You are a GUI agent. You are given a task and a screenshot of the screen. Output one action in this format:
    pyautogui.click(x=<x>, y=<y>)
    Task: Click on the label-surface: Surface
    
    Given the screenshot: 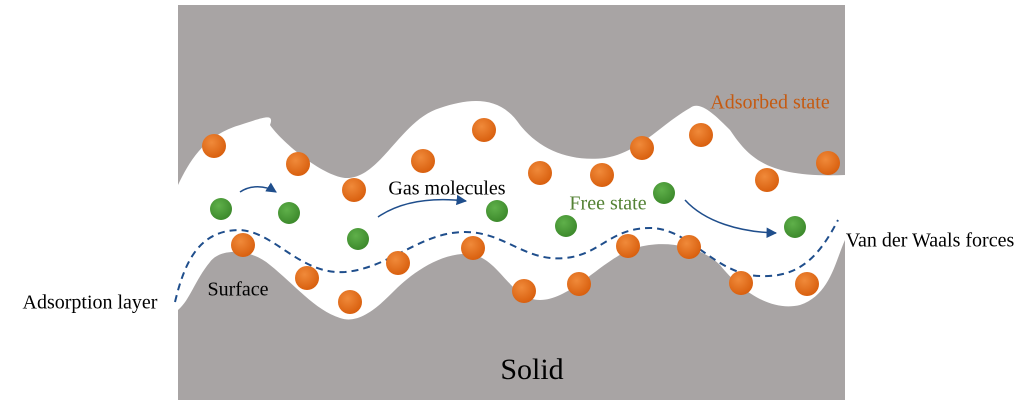 What is the action you would take?
    pyautogui.click(x=237, y=290)
    